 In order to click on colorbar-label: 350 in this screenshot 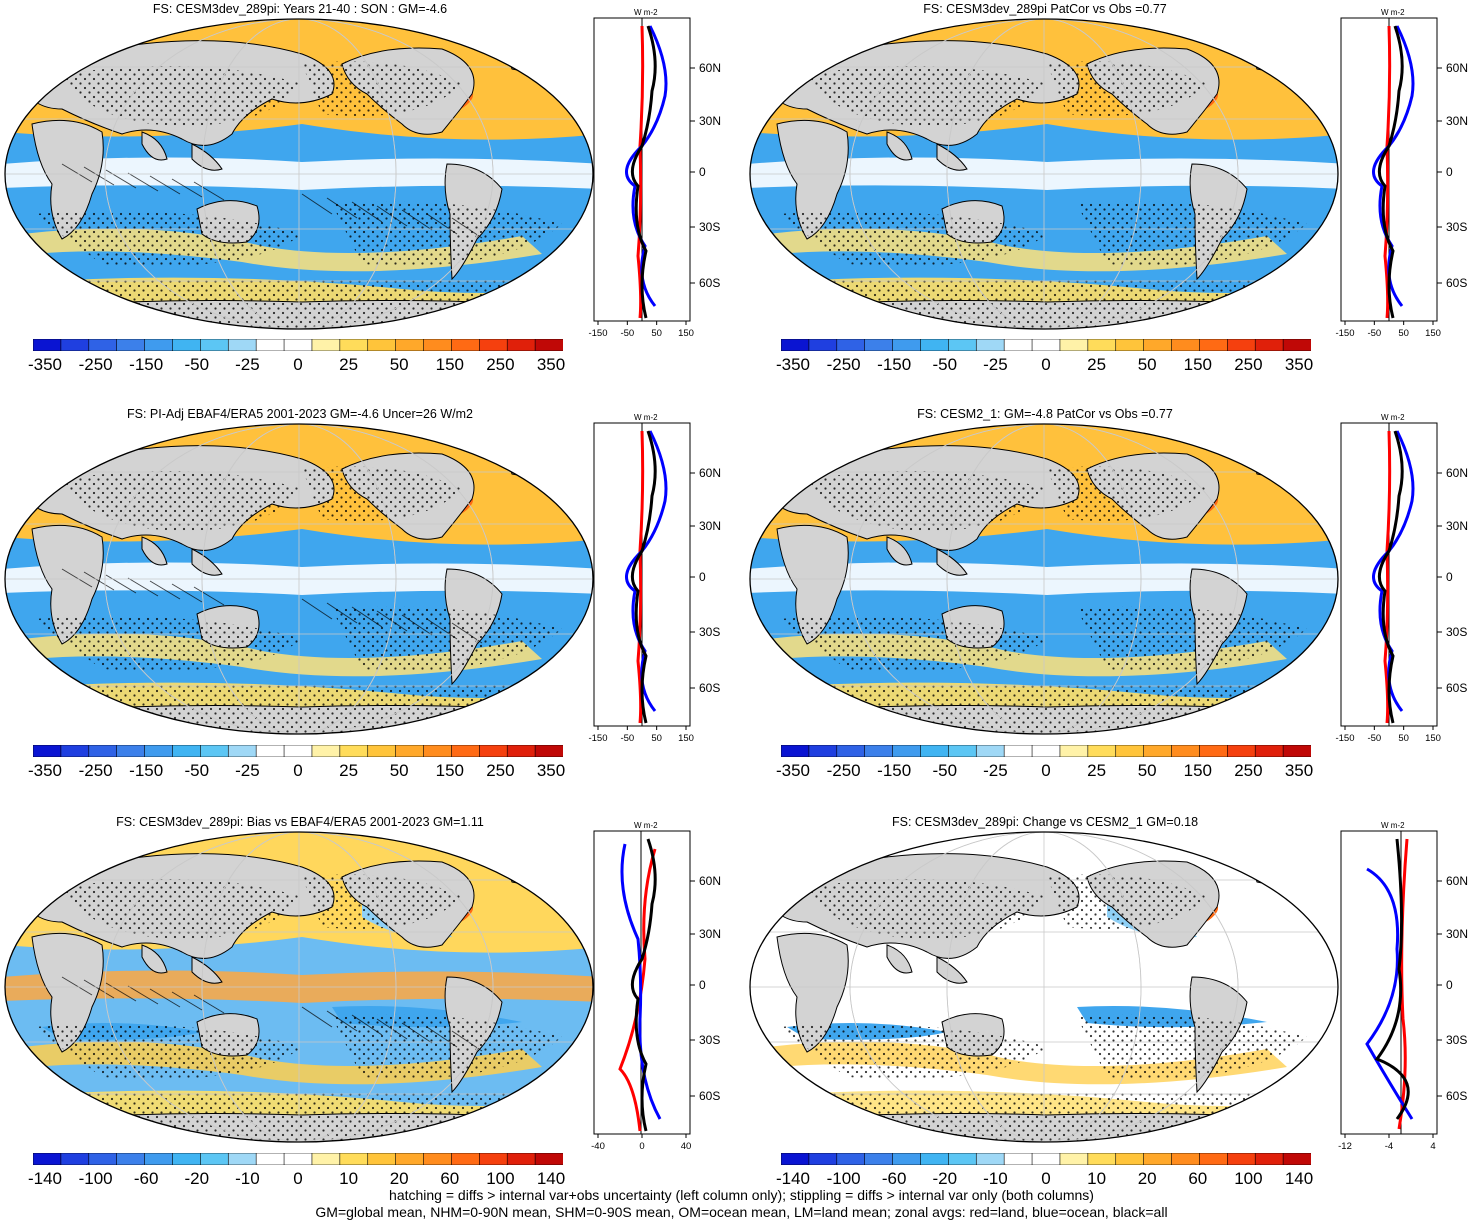, I will do `click(551, 770)`.